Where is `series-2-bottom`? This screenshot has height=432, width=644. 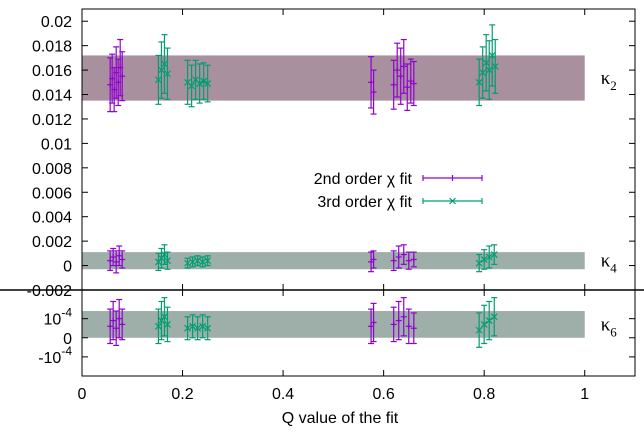
series-2-bottom is located at coordinates (326, 322).